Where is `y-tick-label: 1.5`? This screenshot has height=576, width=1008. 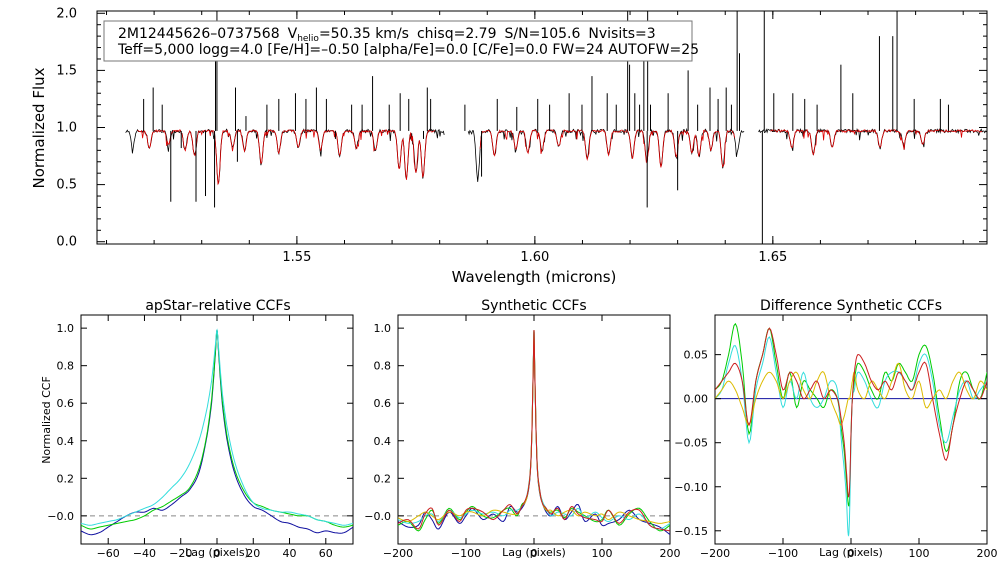 y-tick-label: 1.5 is located at coordinates (66, 70).